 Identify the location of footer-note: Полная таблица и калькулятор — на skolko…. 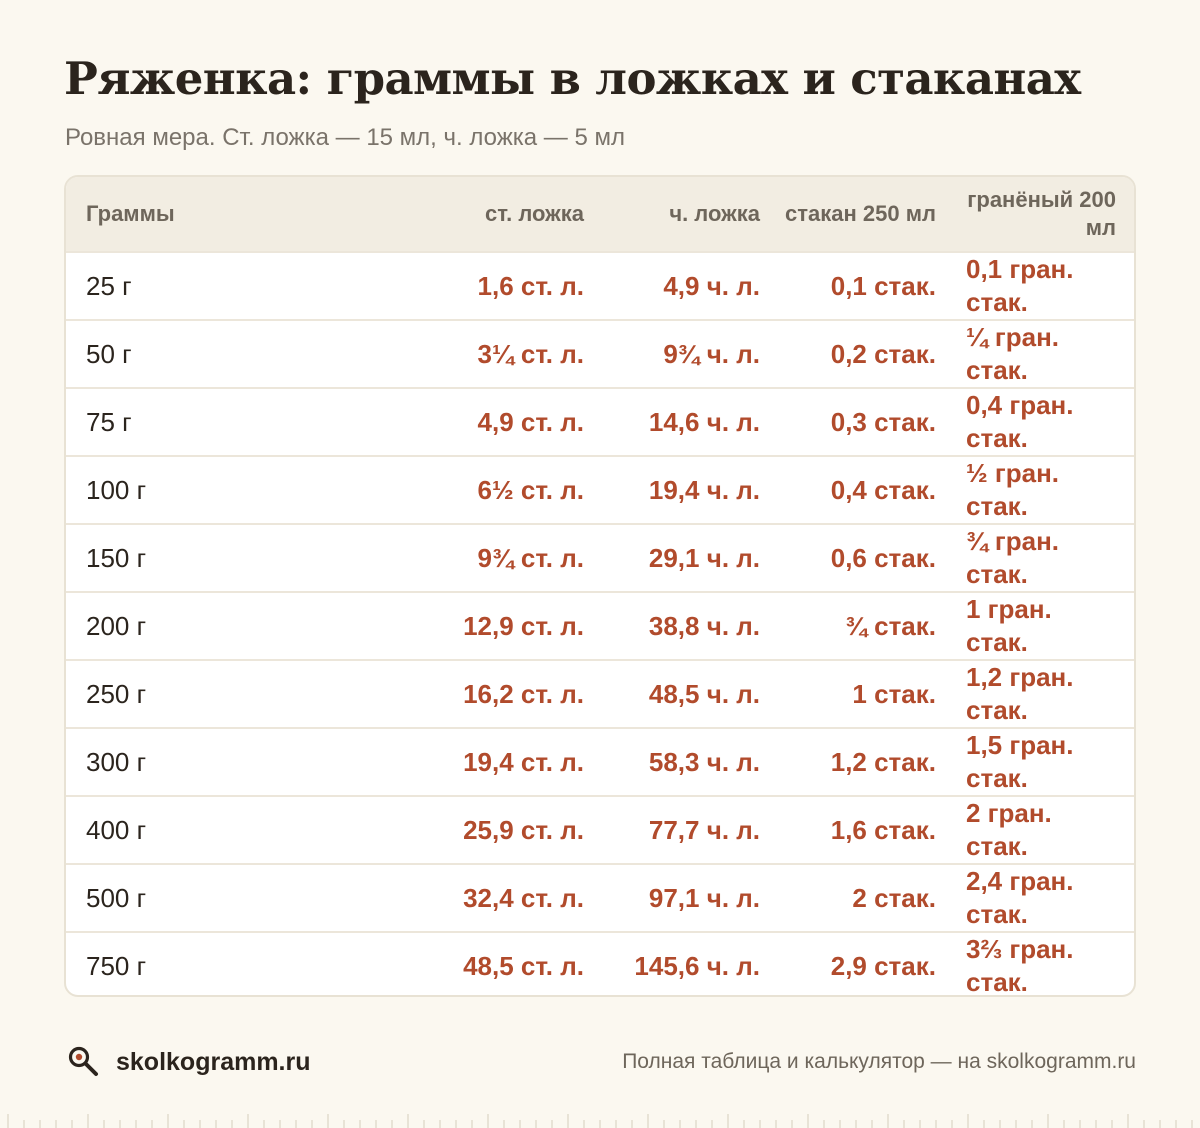
(879, 1061).